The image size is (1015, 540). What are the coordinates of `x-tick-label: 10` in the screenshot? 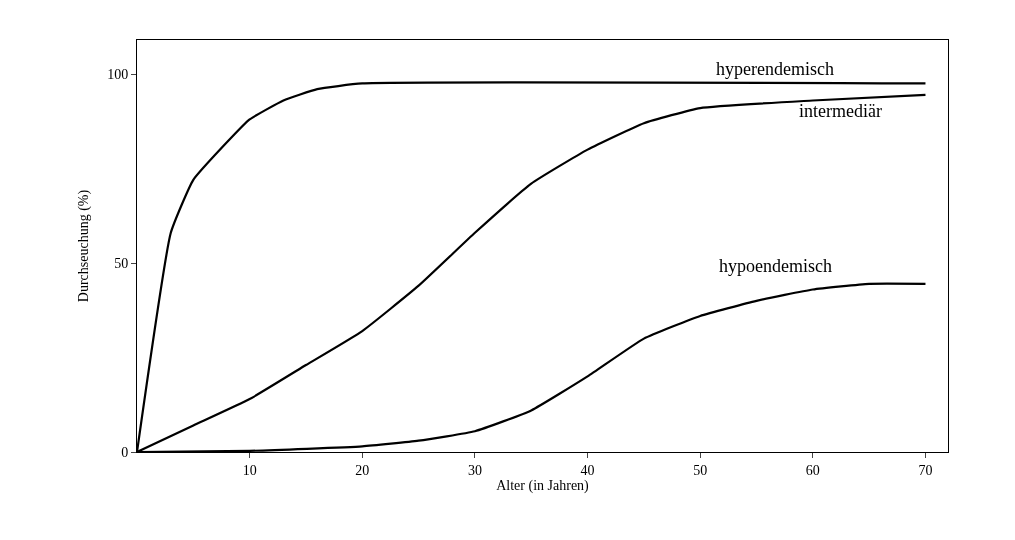 It's located at (249, 470).